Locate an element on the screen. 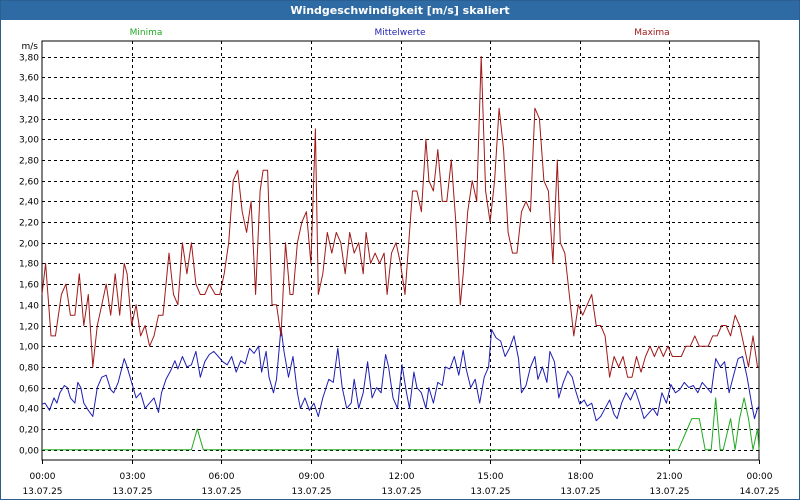  legend-maxima: Maxima is located at coordinates (651, 33).